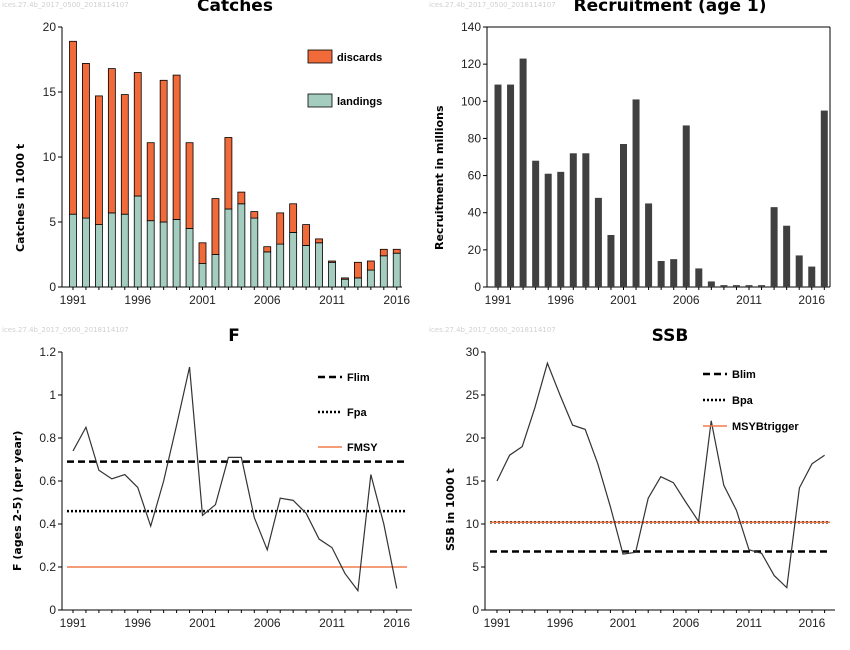 The width and height of the screenshot is (850, 650). Describe the element at coordinates (357, 413) in the screenshot. I see `legend-label-Fpa: Fpa` at that location.